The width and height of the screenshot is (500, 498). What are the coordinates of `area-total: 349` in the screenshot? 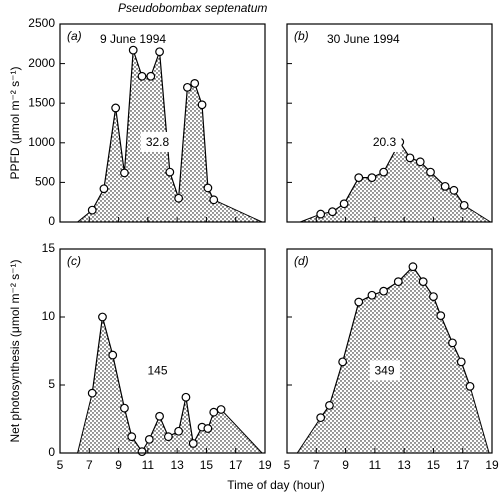 It's located at (384, 371).